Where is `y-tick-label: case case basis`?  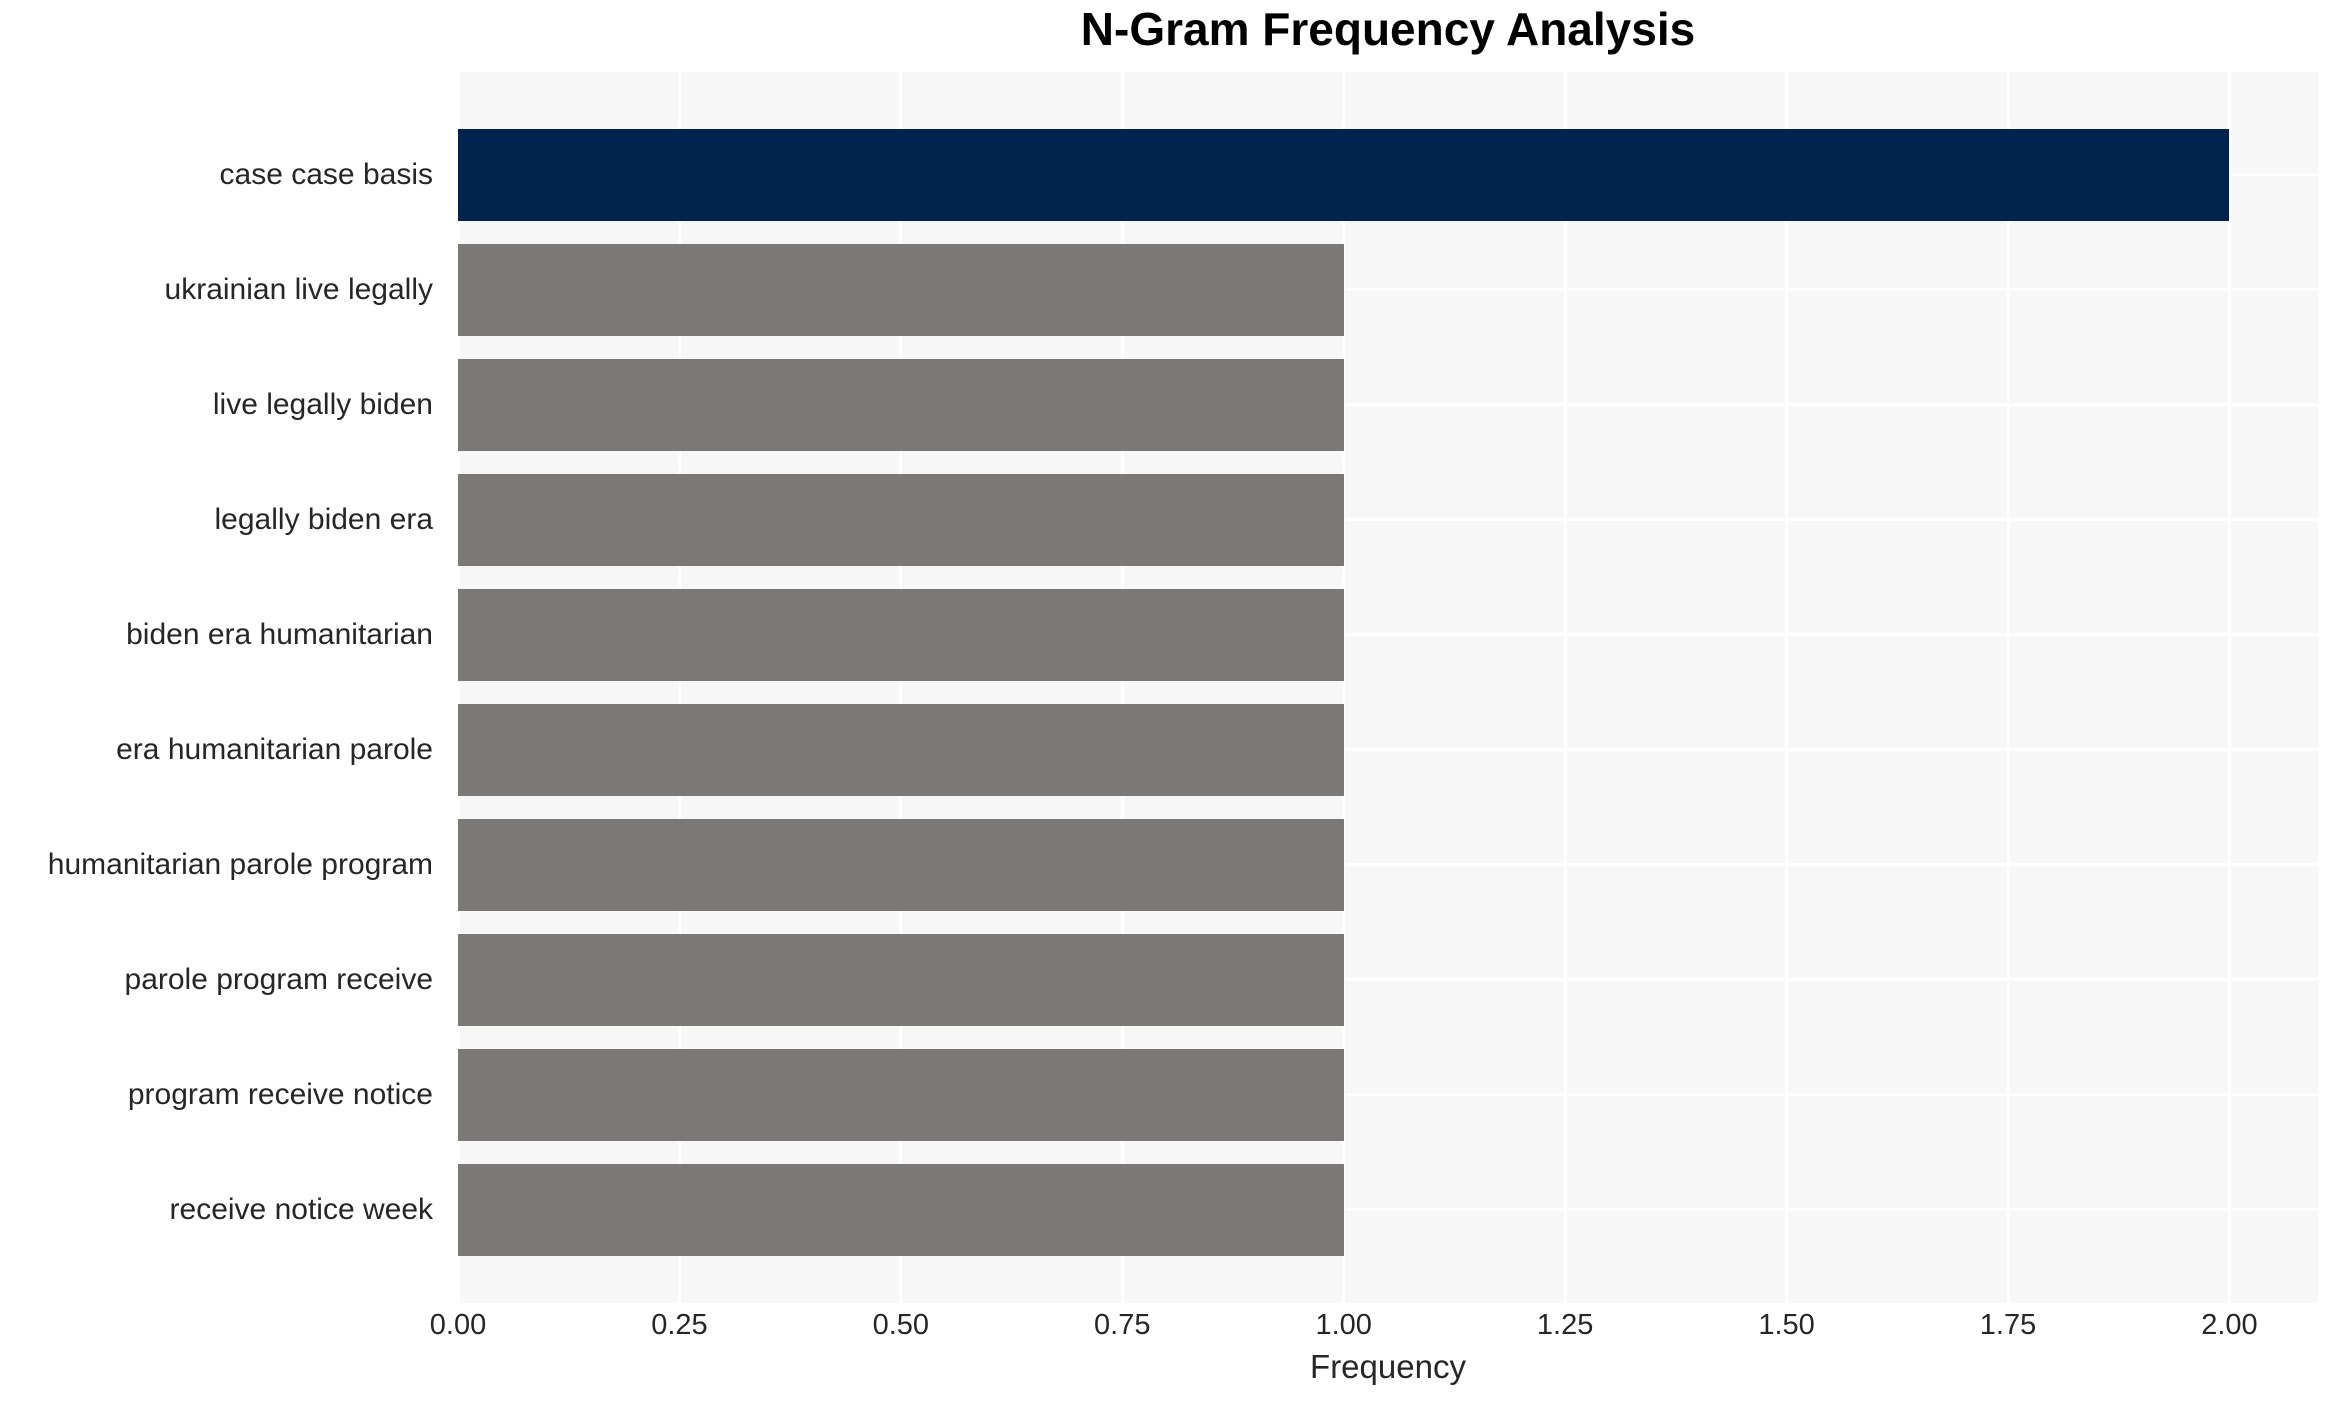
y-tick-label: case case basis is located at coordinates (326, 174).